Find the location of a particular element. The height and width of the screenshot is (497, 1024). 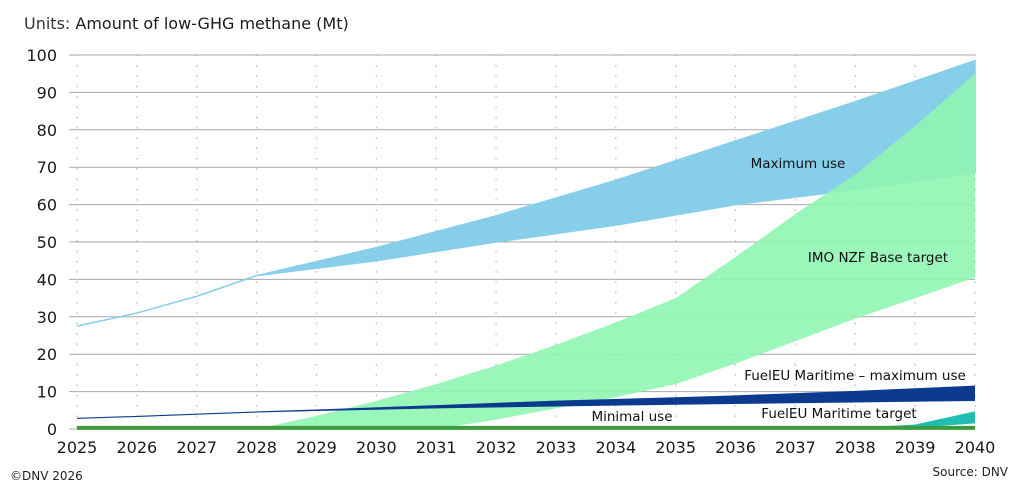

x-tick-label: 2039 is located at coordinates (915, 447).